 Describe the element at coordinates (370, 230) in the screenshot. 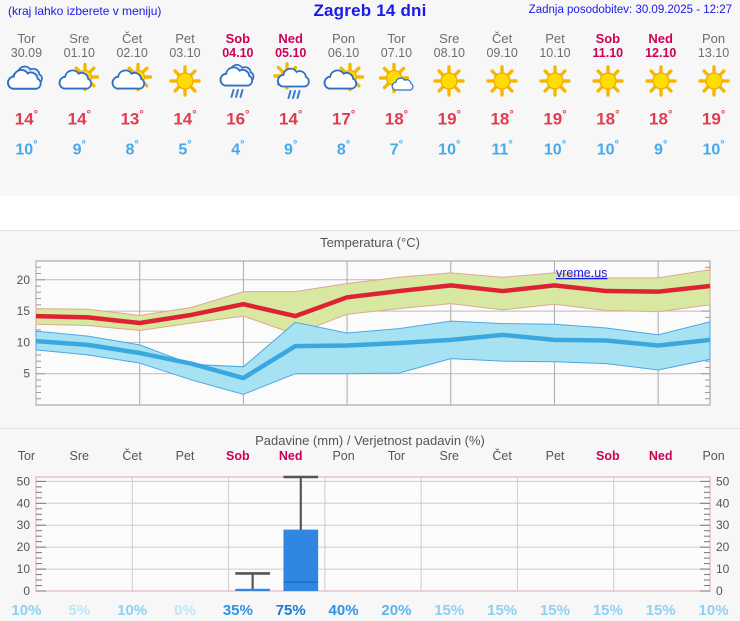

I see `divider` at that location.